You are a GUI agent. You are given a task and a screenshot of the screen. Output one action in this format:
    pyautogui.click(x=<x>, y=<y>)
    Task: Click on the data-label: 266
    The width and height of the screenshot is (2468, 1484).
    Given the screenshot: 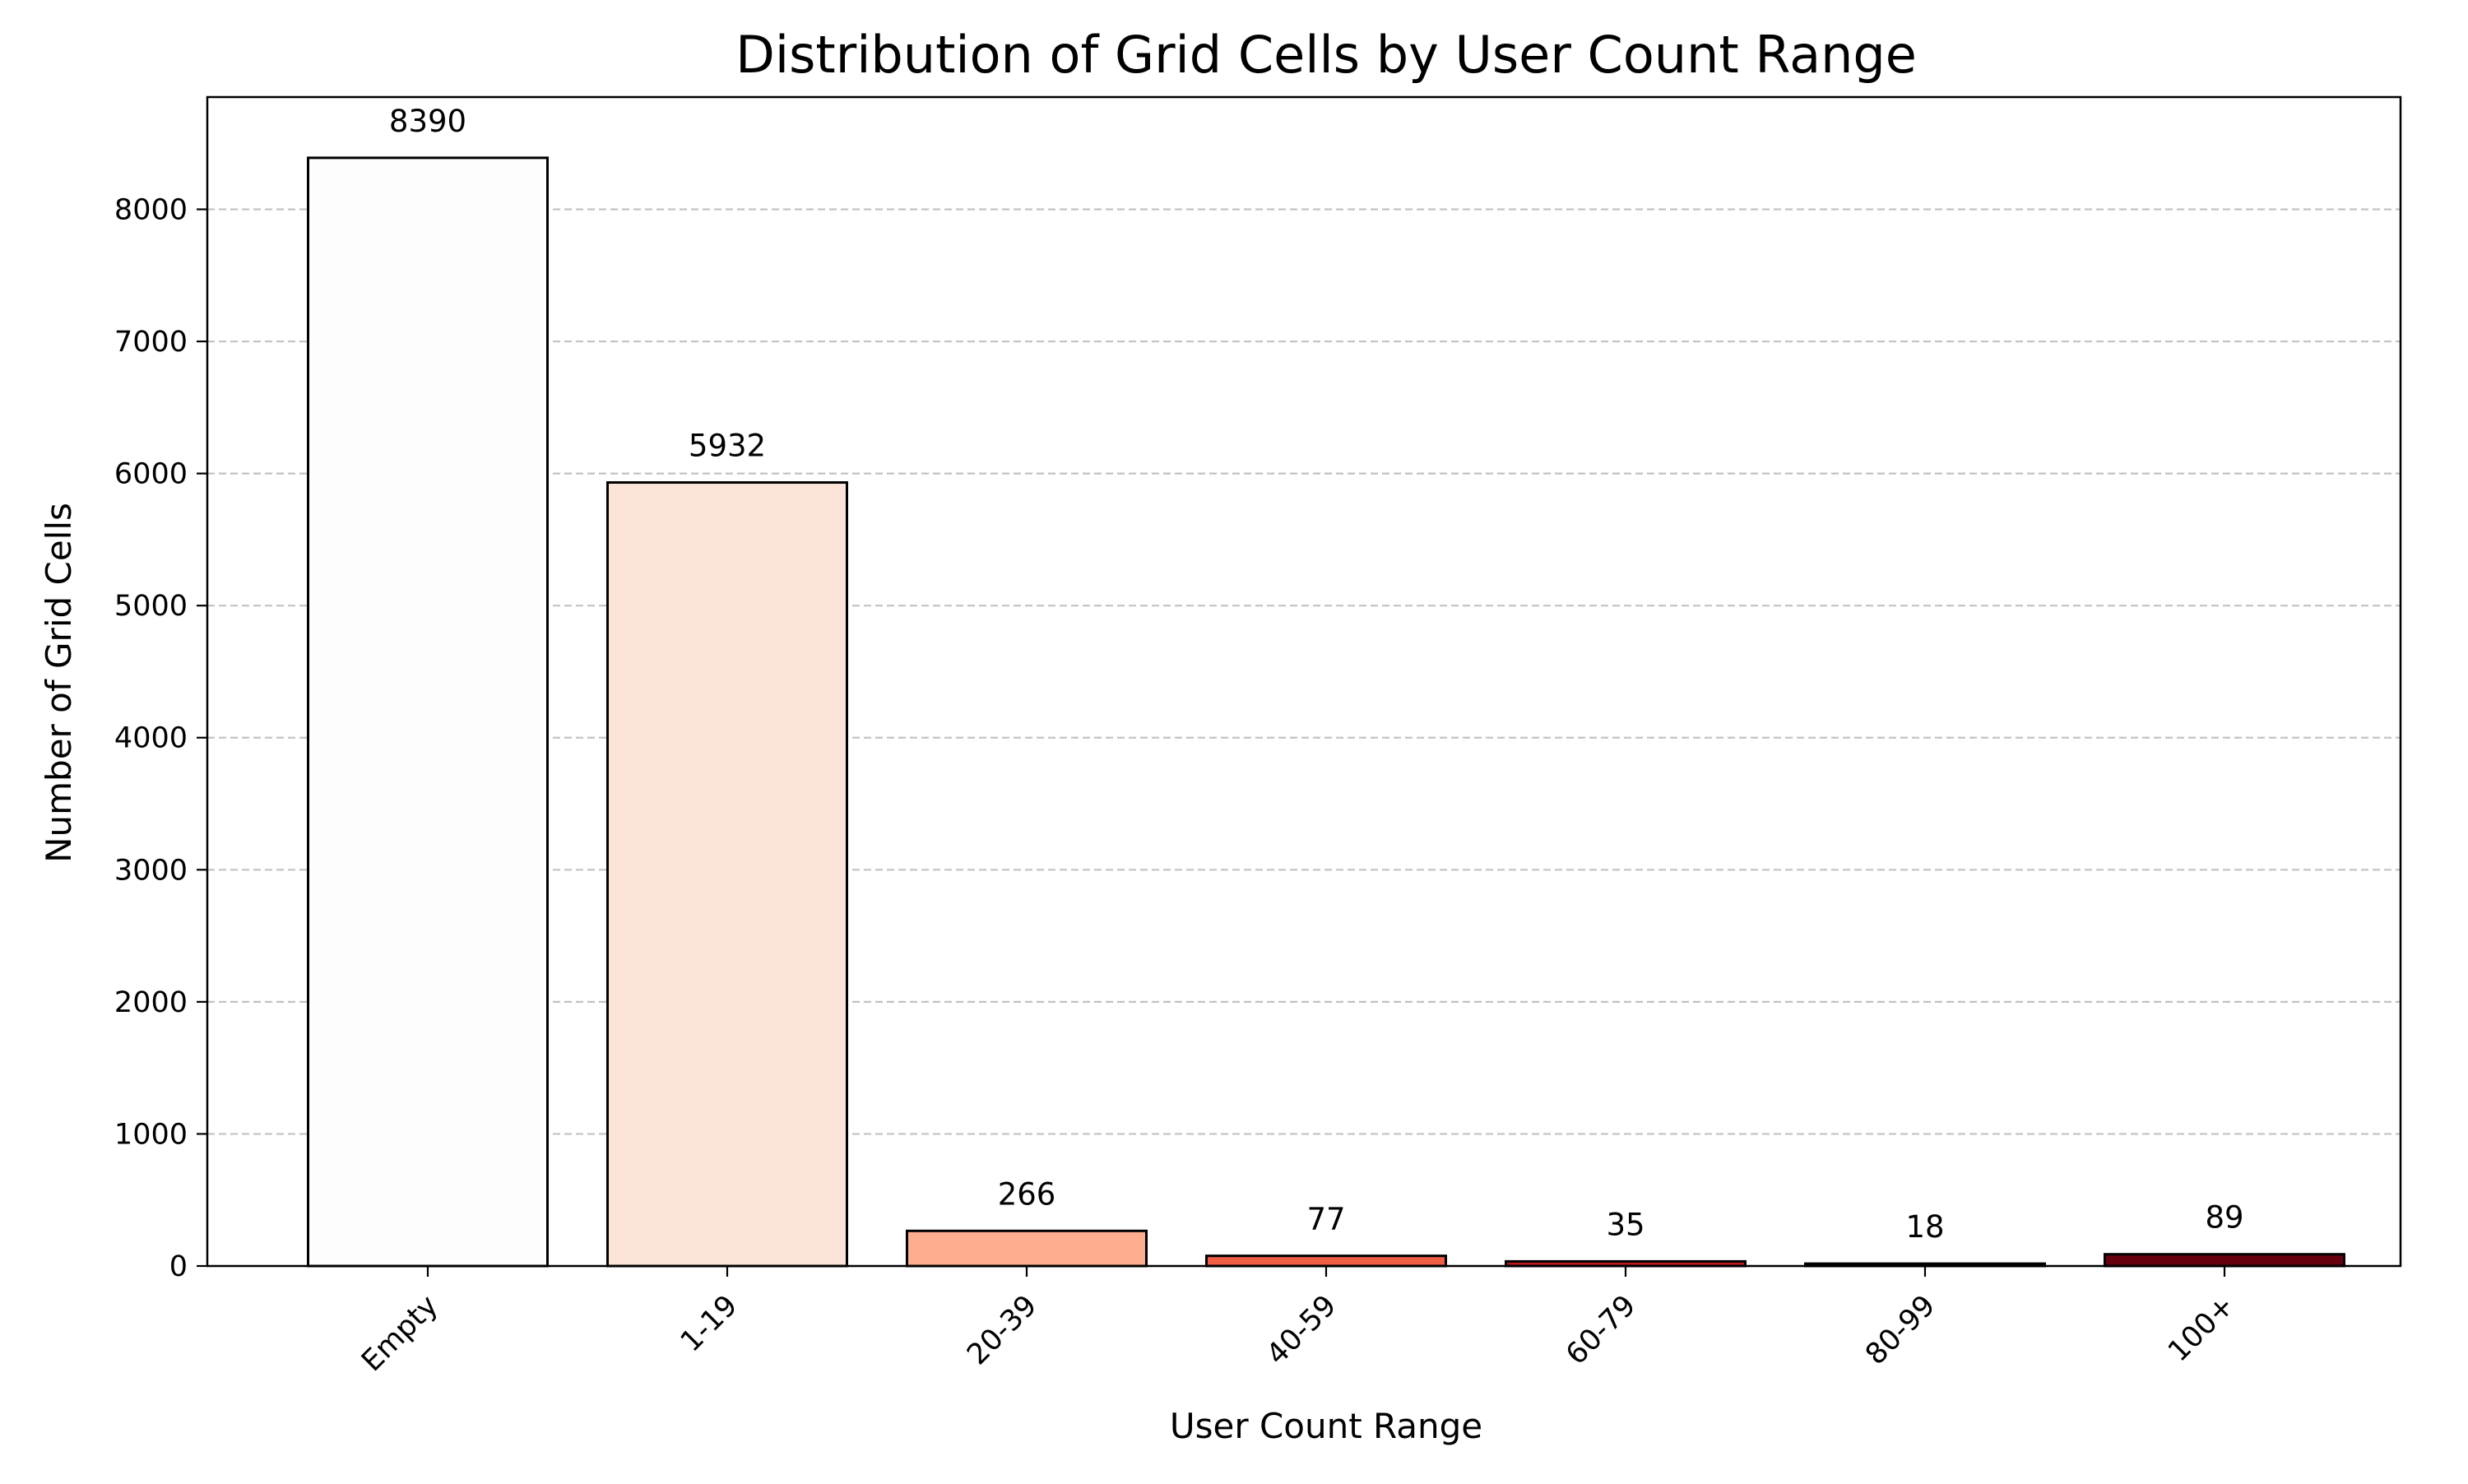 What is the action you would take?
    pyautogui.click(x=1027, y=1194)
    